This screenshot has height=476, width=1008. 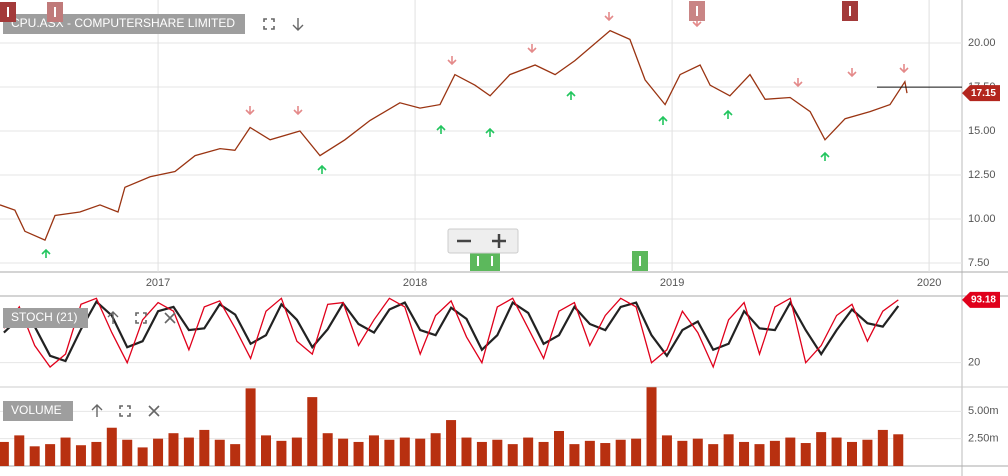 What do you see at coordinates (298, 24) in the screenshot?
I see `down-icon` at bounding box center [298, 24].